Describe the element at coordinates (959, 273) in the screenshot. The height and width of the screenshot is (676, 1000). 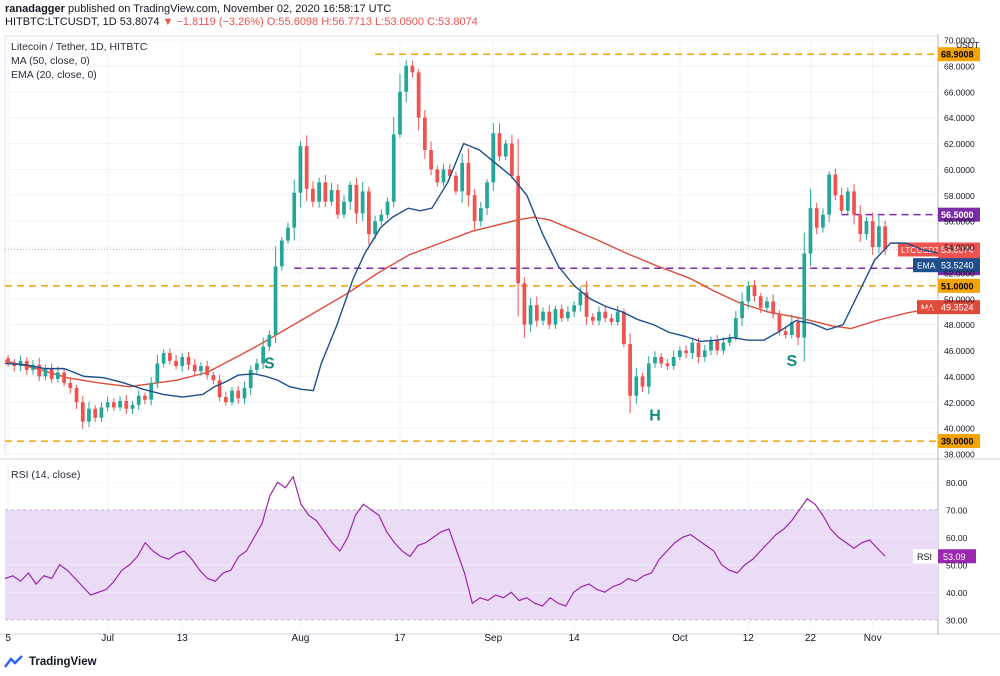
I see `y-tick-label: 52.0000` at that location.